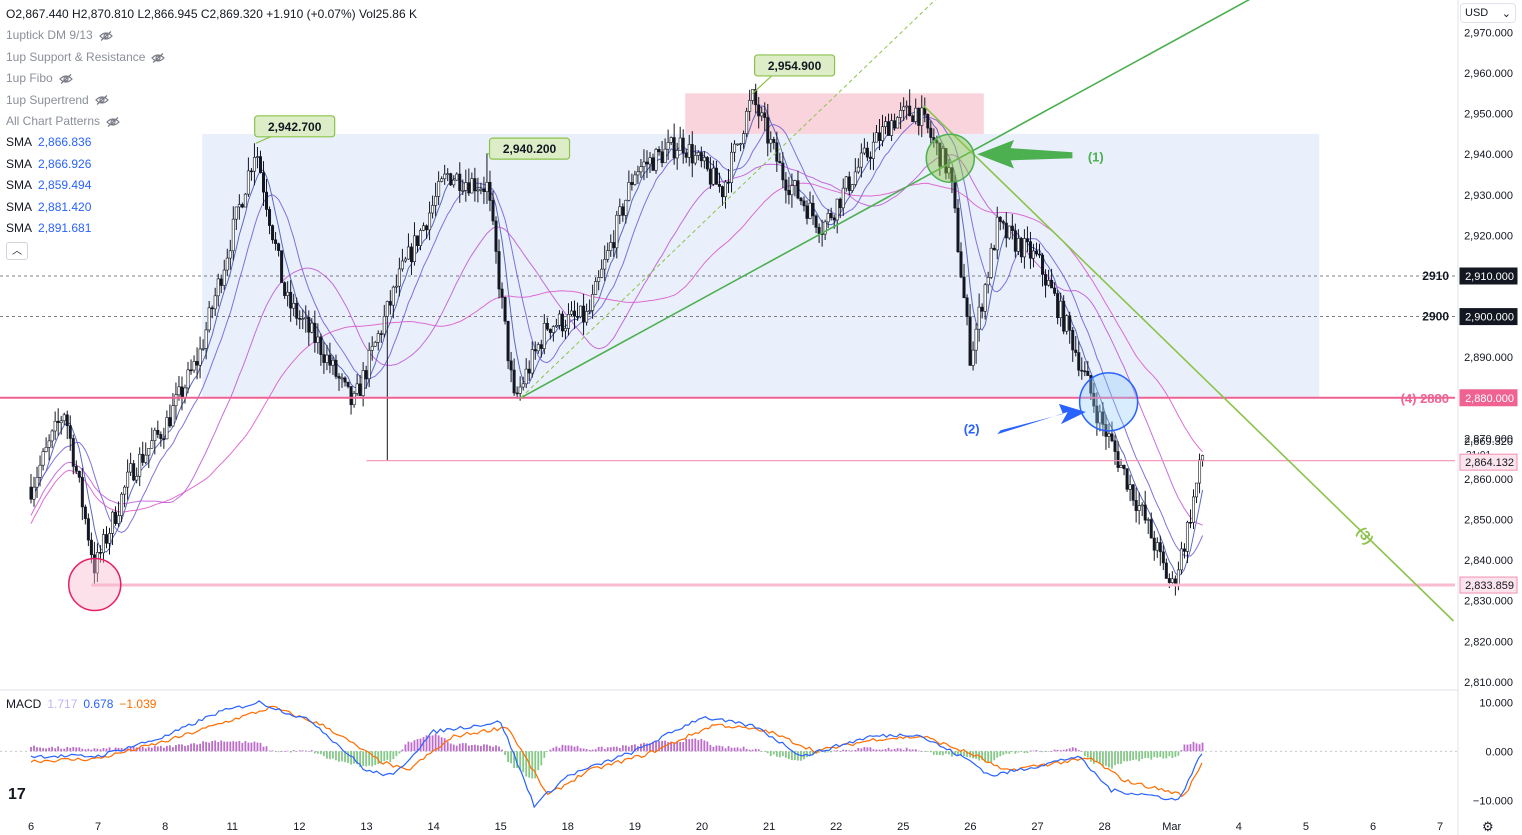 This screenshot has height=835, width=1522. What do you see at coordinates (211, 57) in the screenshot?
I see `indicator-row: 1up Support & Resistance` at bounding box center [211, 57].